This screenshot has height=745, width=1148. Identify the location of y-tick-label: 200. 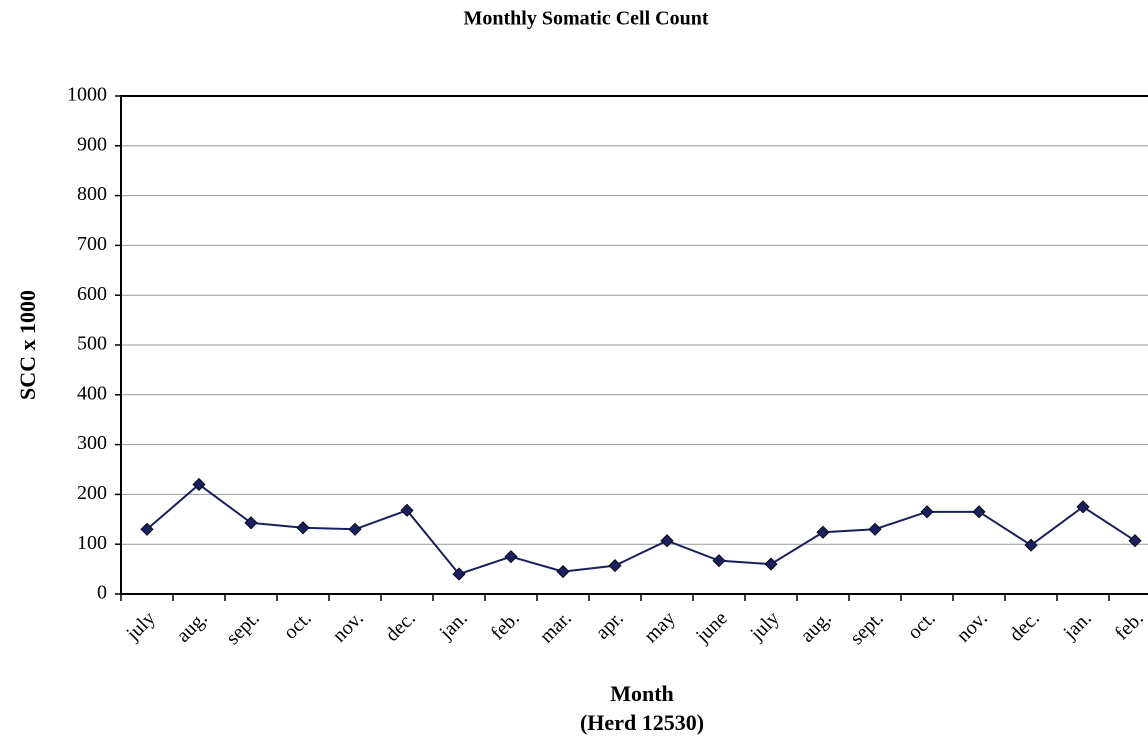
(92, 493).